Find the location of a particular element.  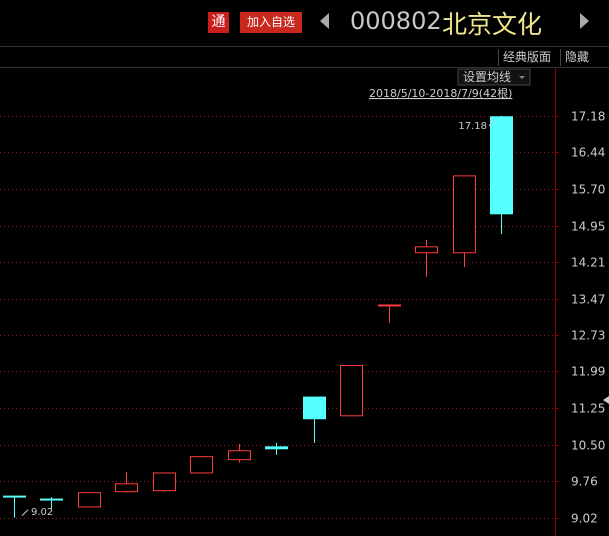

ma-setting: 设置均线 is located at coordinates (487, 77).